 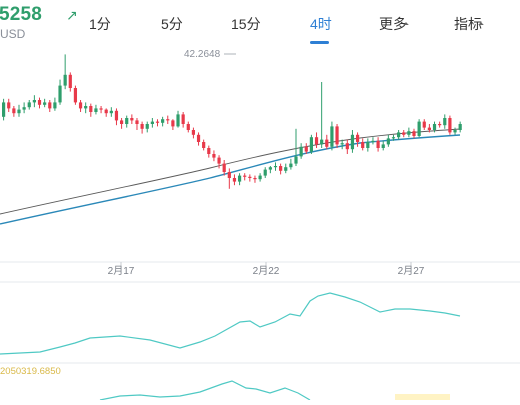 I want to click on tab-5m: 5分, so click(x=172, y=24).